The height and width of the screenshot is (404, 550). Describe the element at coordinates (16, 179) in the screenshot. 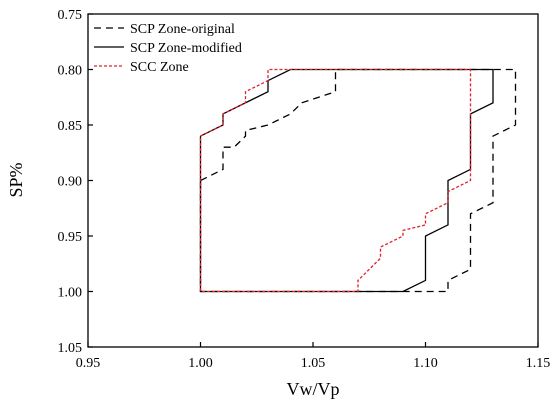

I see `y-axis-label: SP%` at that location.